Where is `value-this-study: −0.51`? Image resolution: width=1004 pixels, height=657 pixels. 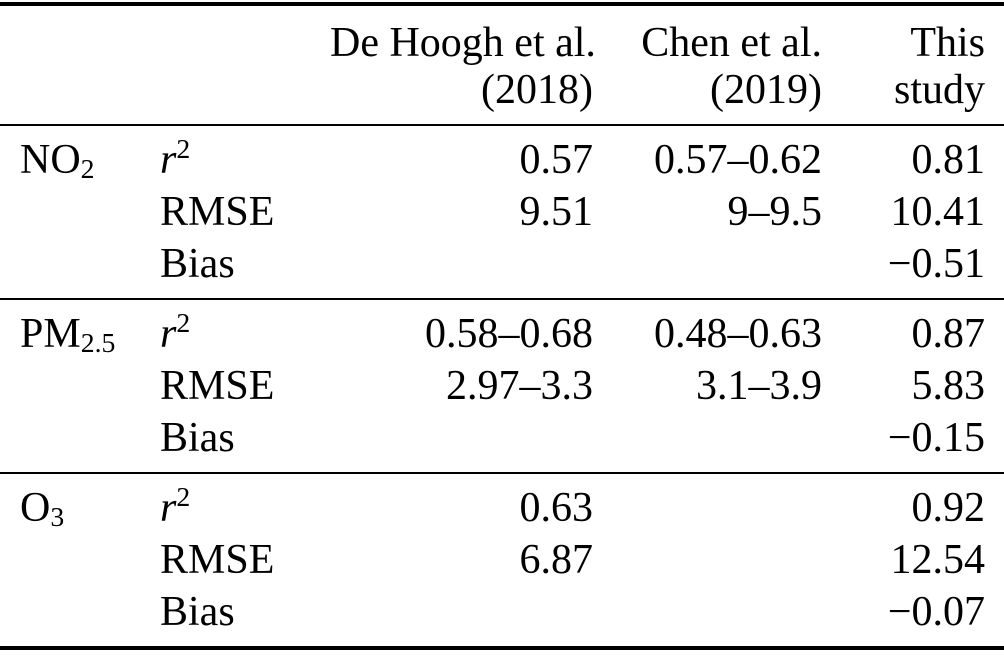
value-this-study: −0.51 is located at coordinates (936, 264).